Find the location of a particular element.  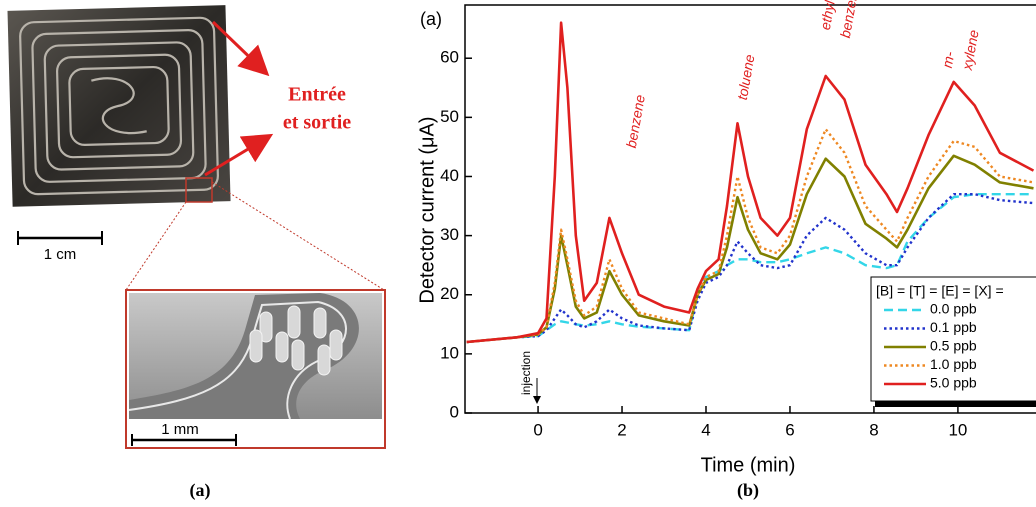

legend-label: 0.1 ppb is located at coordinates (953, 327).